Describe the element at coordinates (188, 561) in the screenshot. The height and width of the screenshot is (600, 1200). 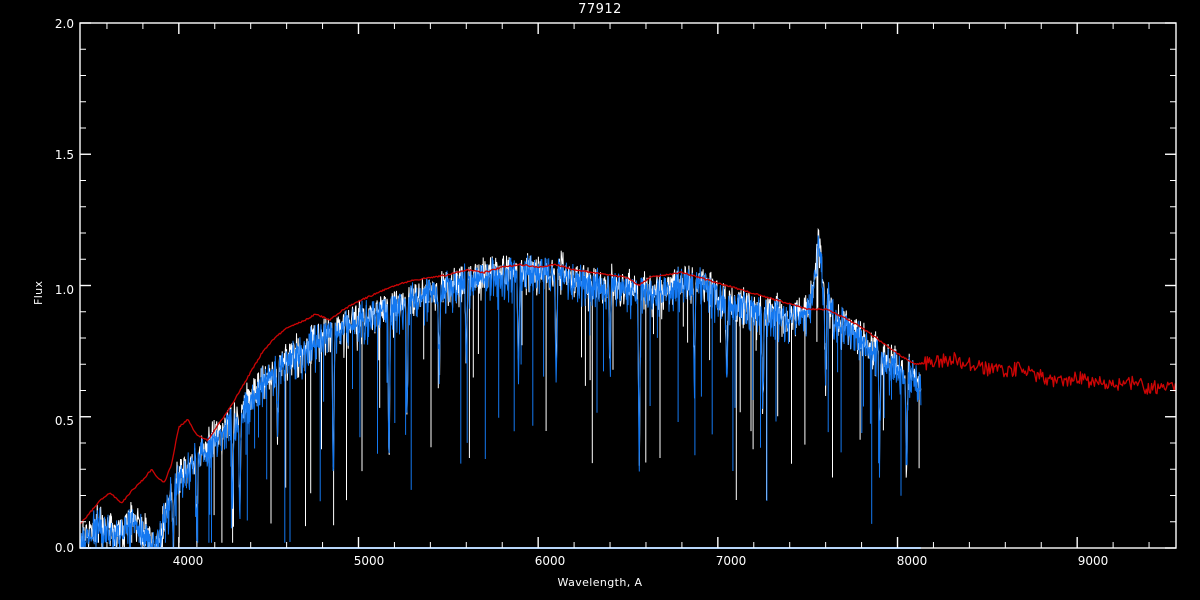
I see `x-tick-label: 4000` at that location.